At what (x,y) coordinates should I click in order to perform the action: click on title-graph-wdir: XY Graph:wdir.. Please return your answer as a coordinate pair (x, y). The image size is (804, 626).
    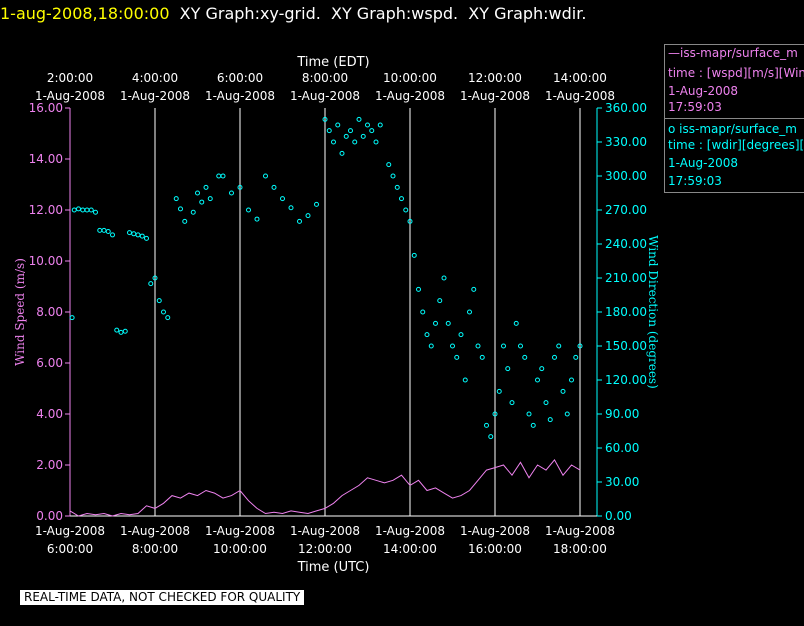
    Looking at the image, I should click on (527, 13).